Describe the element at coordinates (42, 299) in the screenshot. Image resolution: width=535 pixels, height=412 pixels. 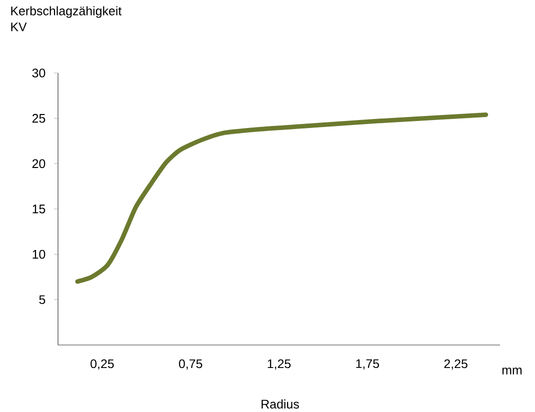
I see `y-tick-label: 5` at that location.